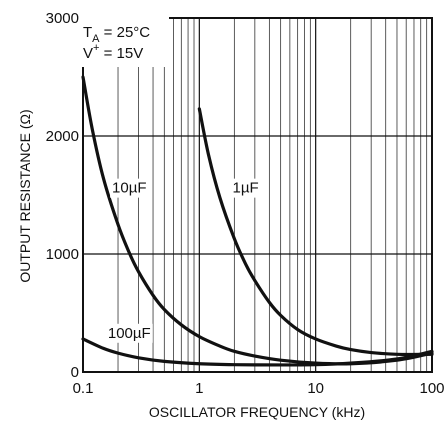  I want to click on y-axis-title: OUTPUT RESISTANCE (Ω), so click(25, 195).